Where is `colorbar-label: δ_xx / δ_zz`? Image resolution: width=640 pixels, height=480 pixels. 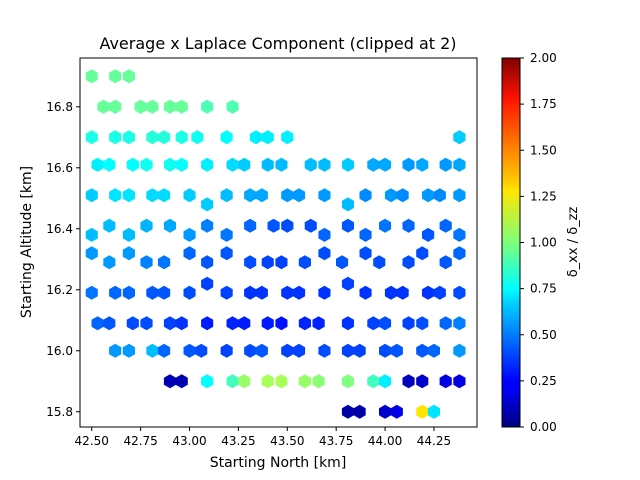 colorbar-label: δ_xx / δ_zz is located at coordinates (573, 242).